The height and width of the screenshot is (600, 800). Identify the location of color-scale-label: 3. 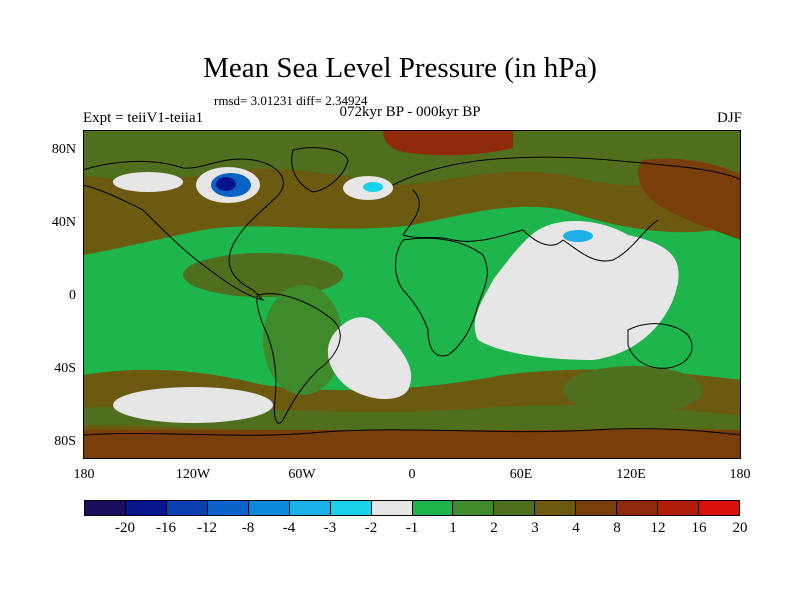
(535, 528).